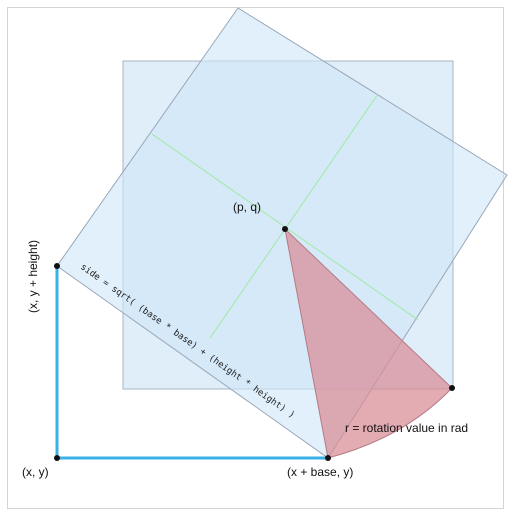 Image resolution: width=512 pixels, height=517 pixels. I want to click on point-center, so click(285, 229).